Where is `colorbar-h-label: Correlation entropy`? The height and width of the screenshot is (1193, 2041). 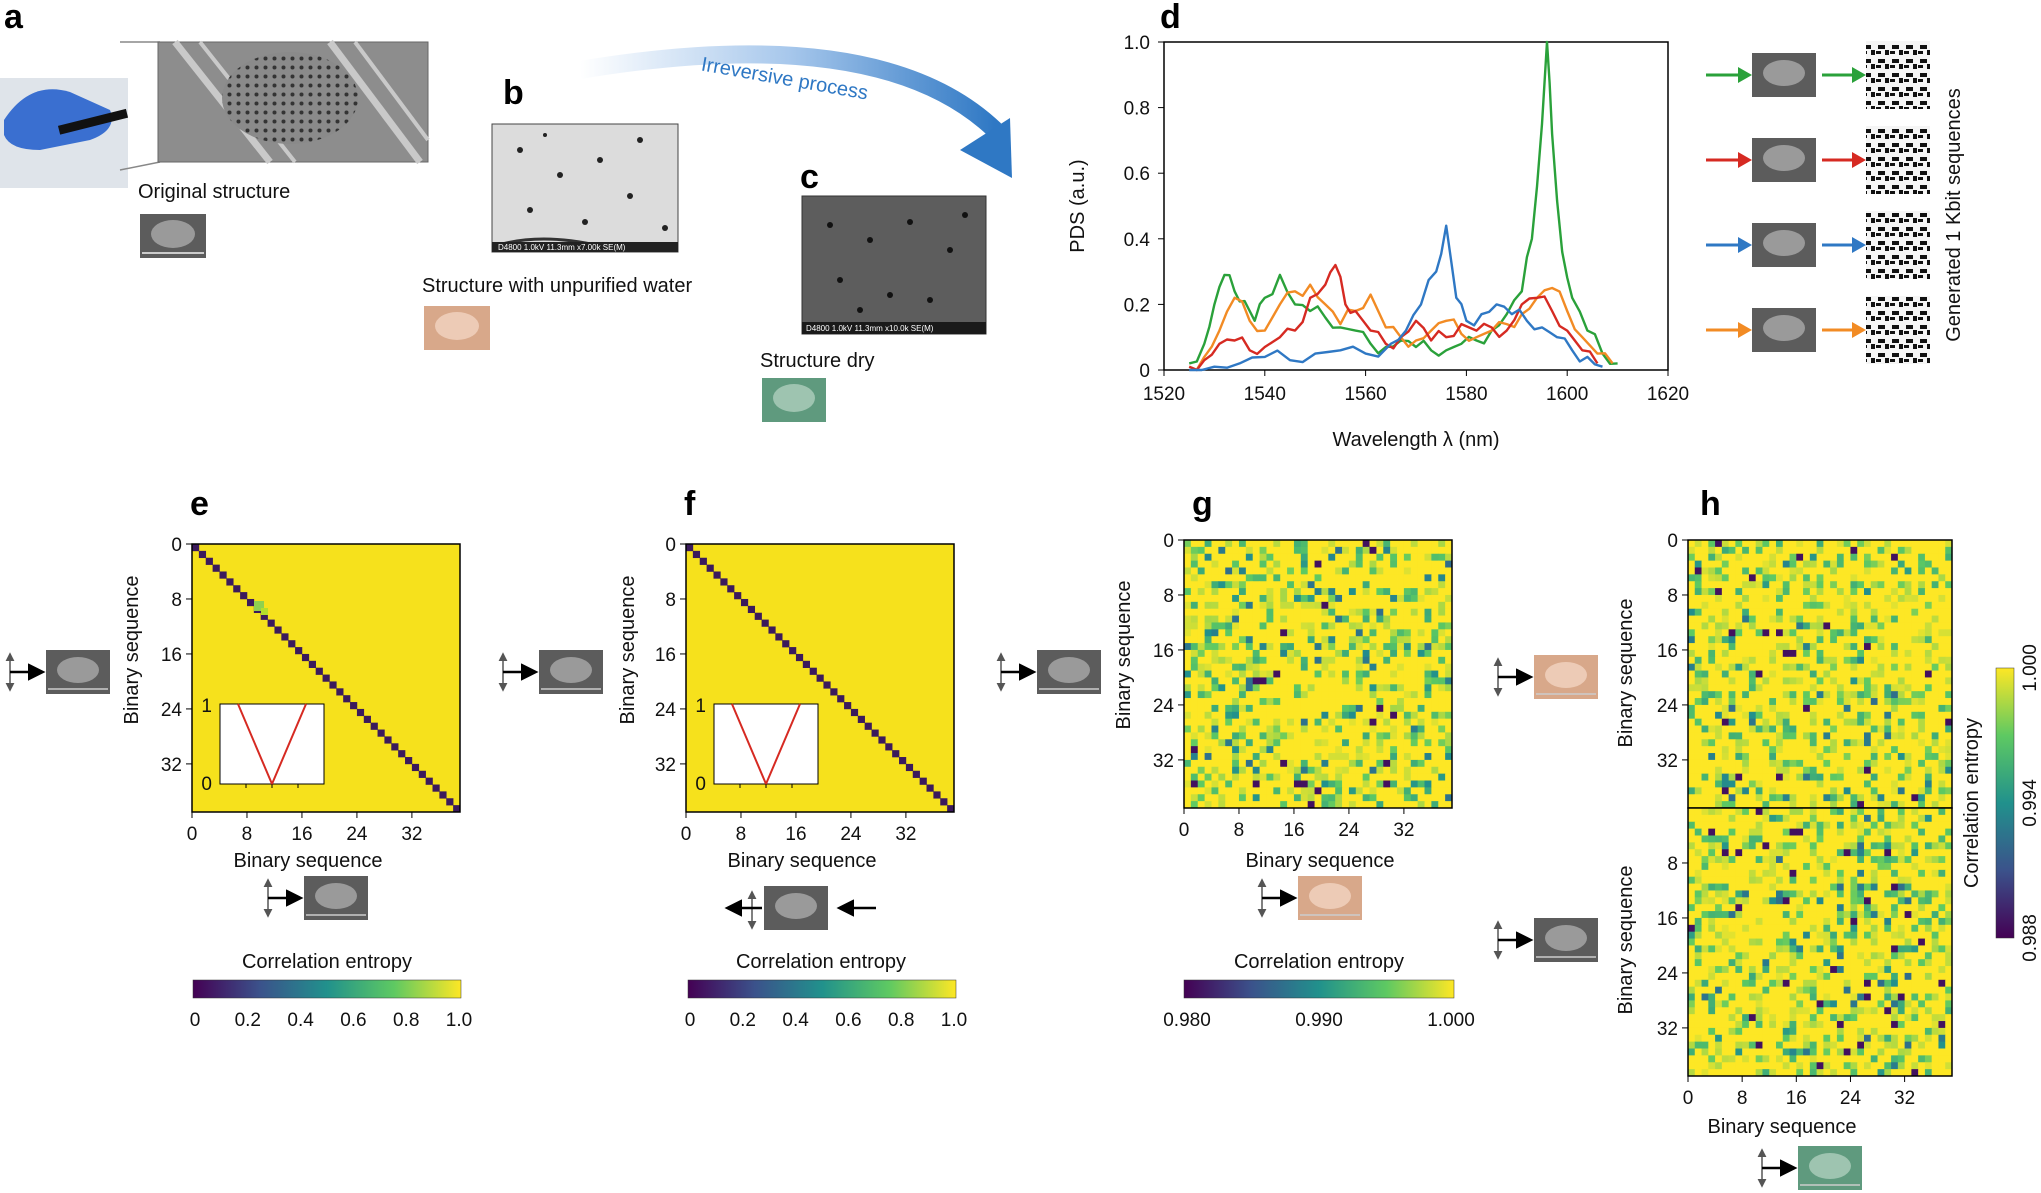 colorbar-h-label: Correlation entropy is located at coordinates (1972, 803).